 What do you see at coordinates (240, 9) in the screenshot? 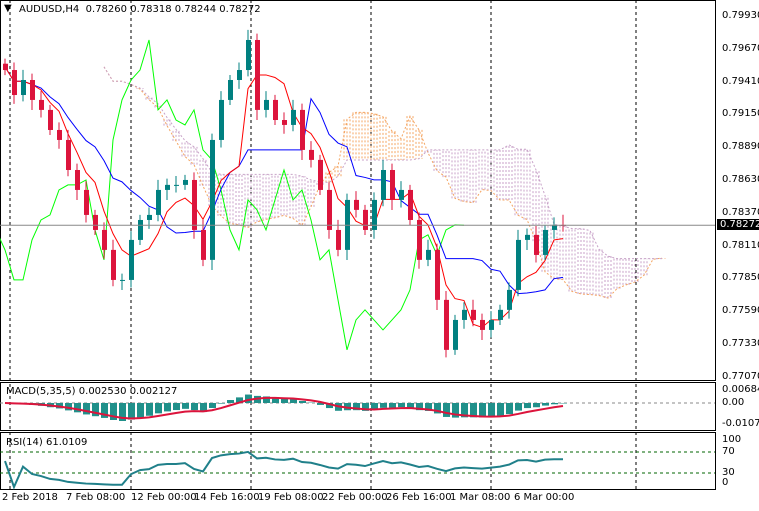
I see `close-value: 0.78272` at bounding box center [240, 9].